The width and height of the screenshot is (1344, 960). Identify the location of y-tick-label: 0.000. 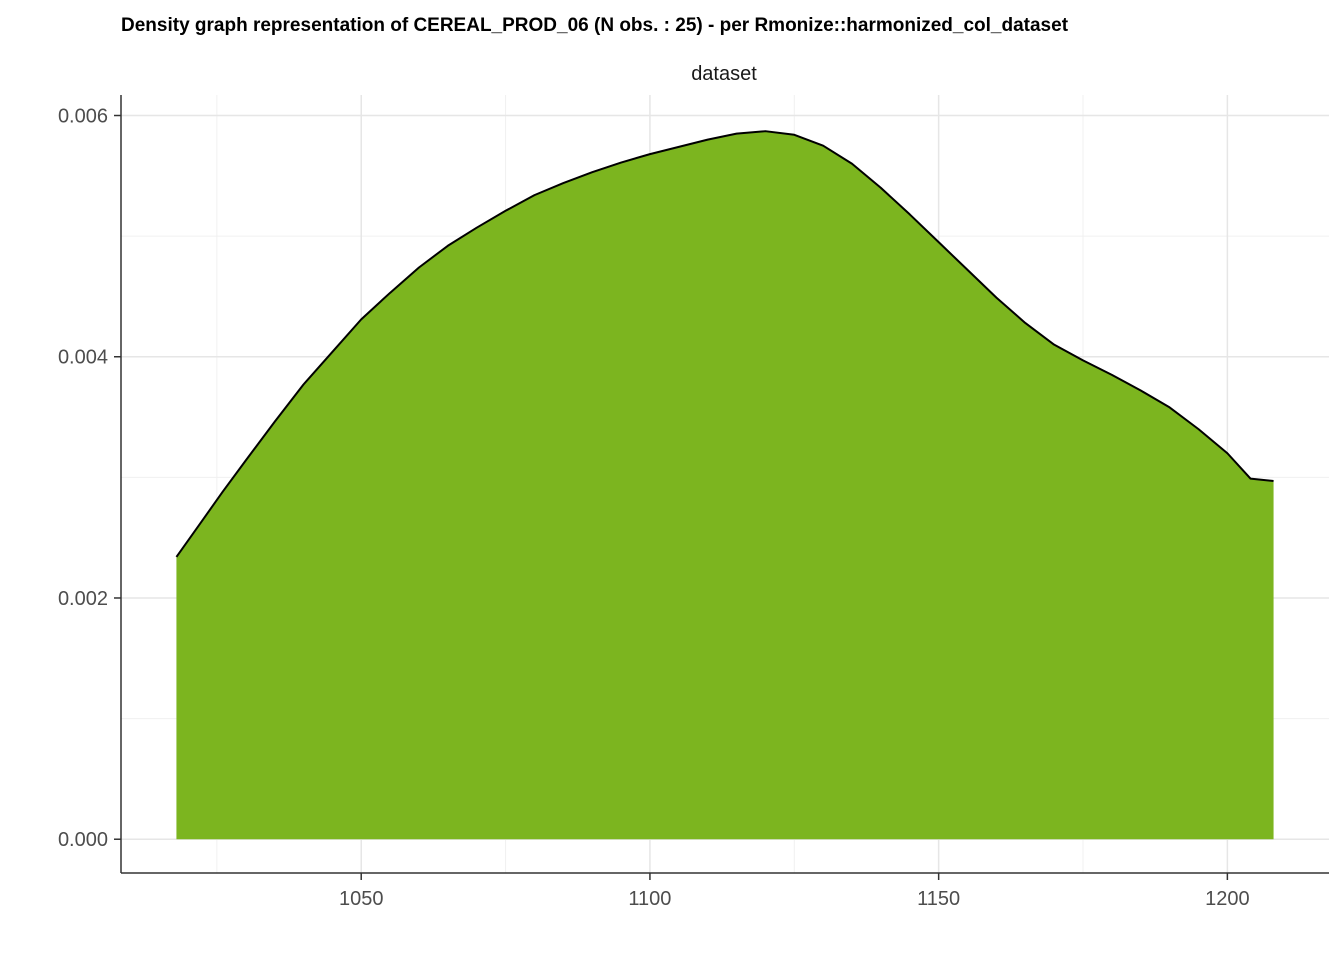
(83, 840).